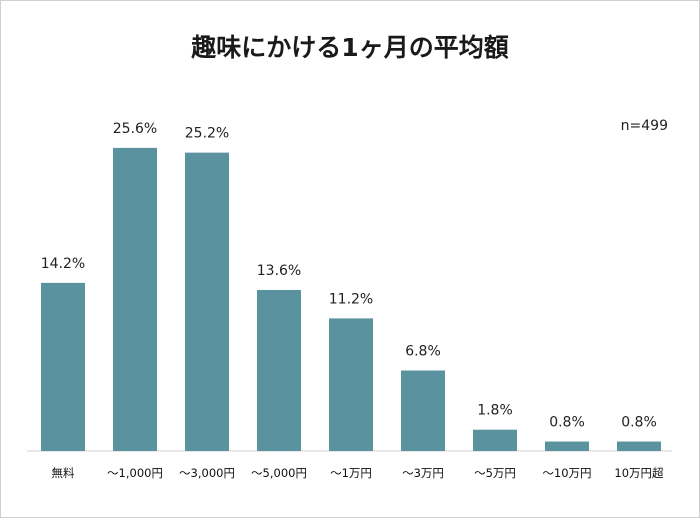 The width and height of the screenshot is (700, 518). Describe the element at coordinates (207, 473) in the screenshot. I see `category-label-2: ～3,000円` at that location.